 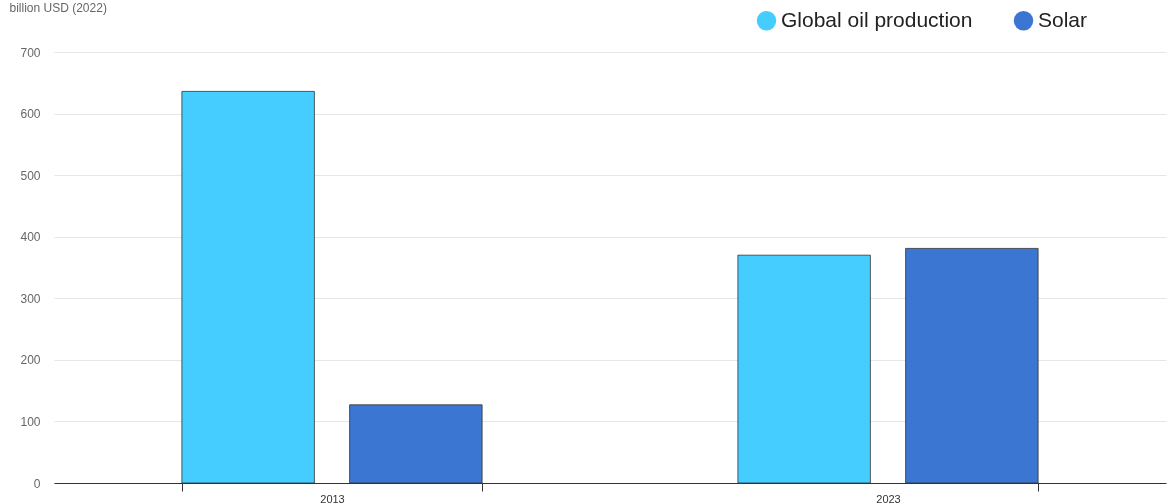 What do you see at coordinates (1063, 19) in the screenshot?
I see `legend-label: Solar` at bounding box center [1063, 19].